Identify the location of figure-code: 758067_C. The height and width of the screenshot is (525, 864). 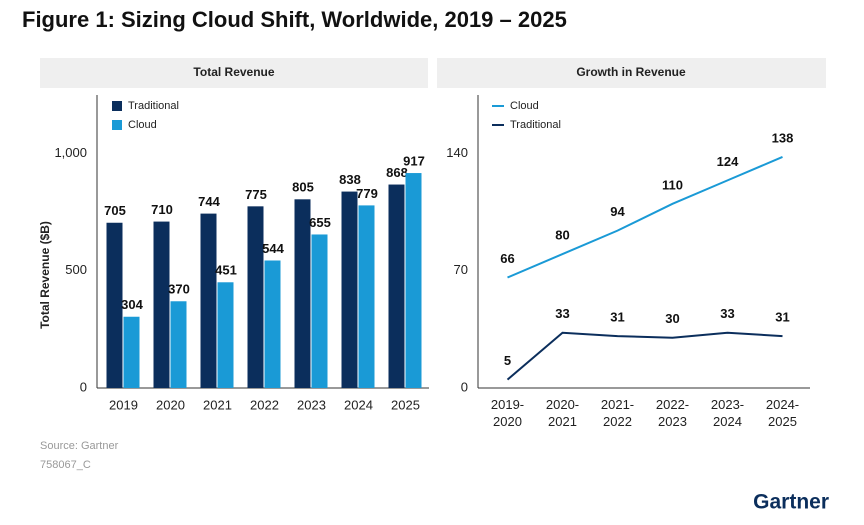
(65, 465).